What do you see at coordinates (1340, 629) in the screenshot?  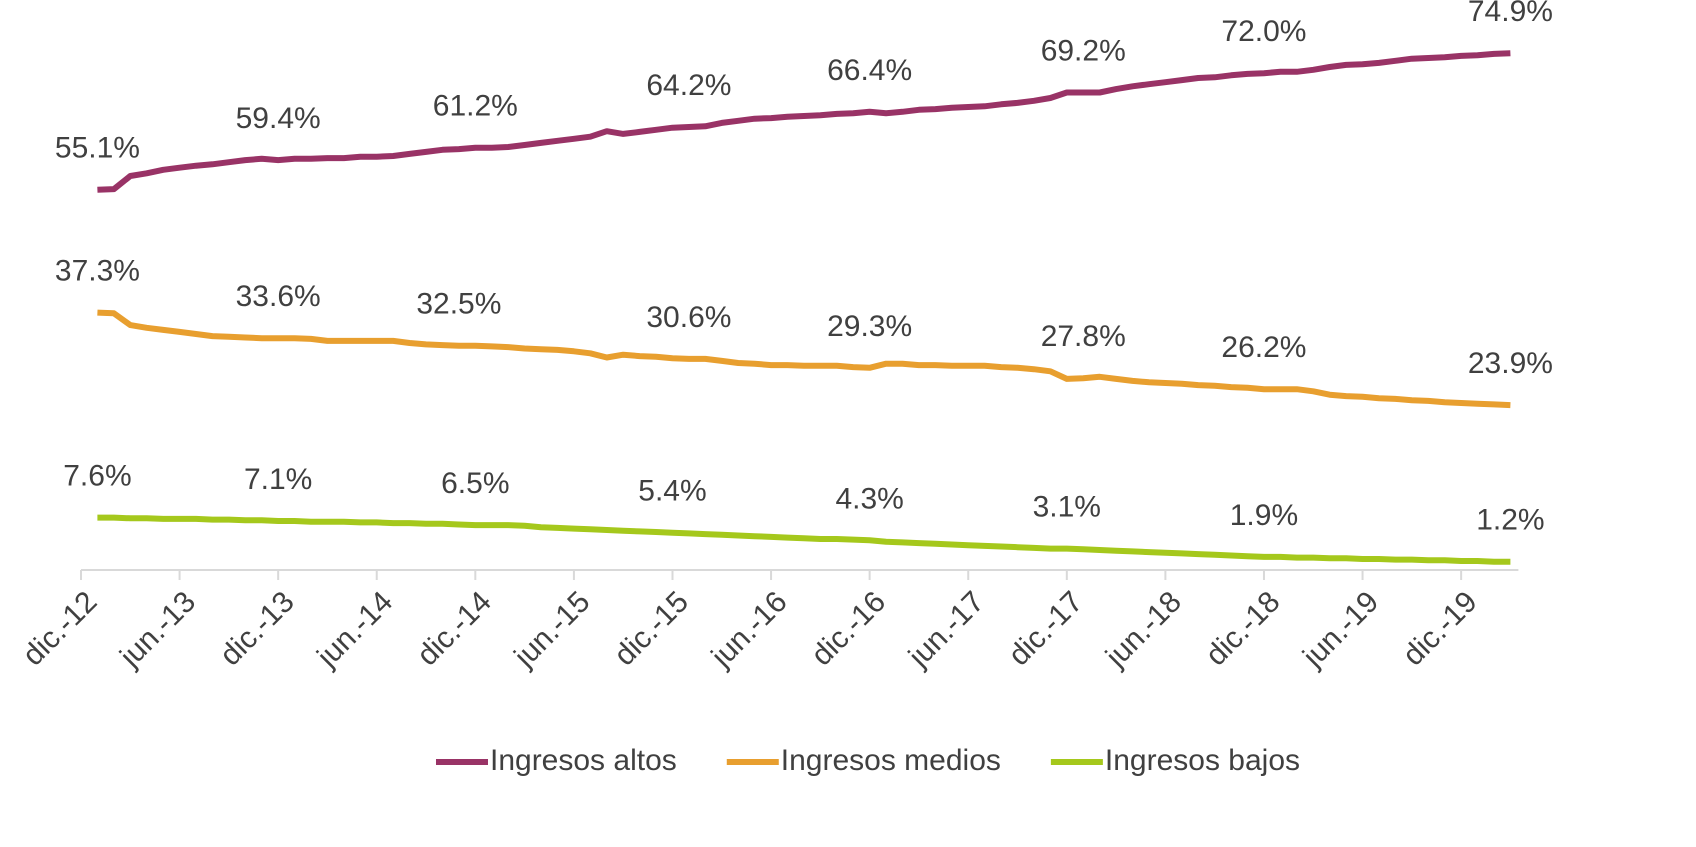 I see `x-tick-label: jun.-19` at bounding box center [1340, 629].